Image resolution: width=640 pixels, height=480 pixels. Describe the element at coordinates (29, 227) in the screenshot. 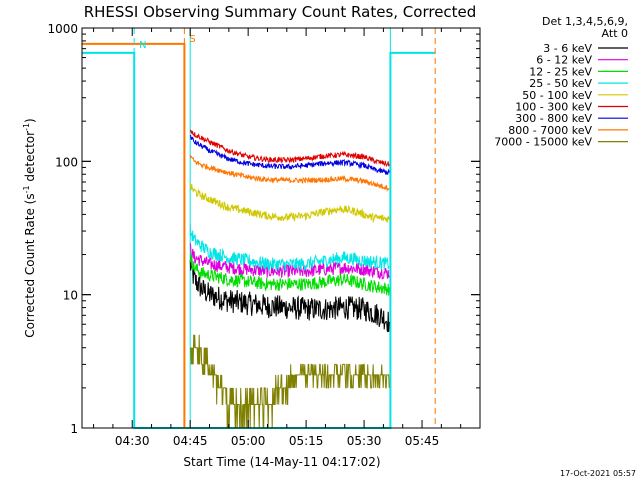

I see `y-axis-label: Corrected Count Rate (s-1 detector-1)` at that location.